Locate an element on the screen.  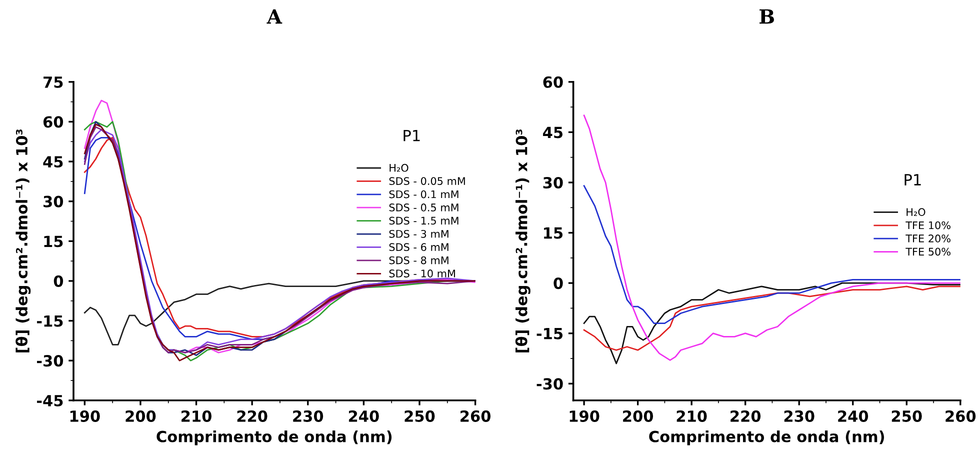
y-tick-label: -45 is located at coordinates (50, 400).